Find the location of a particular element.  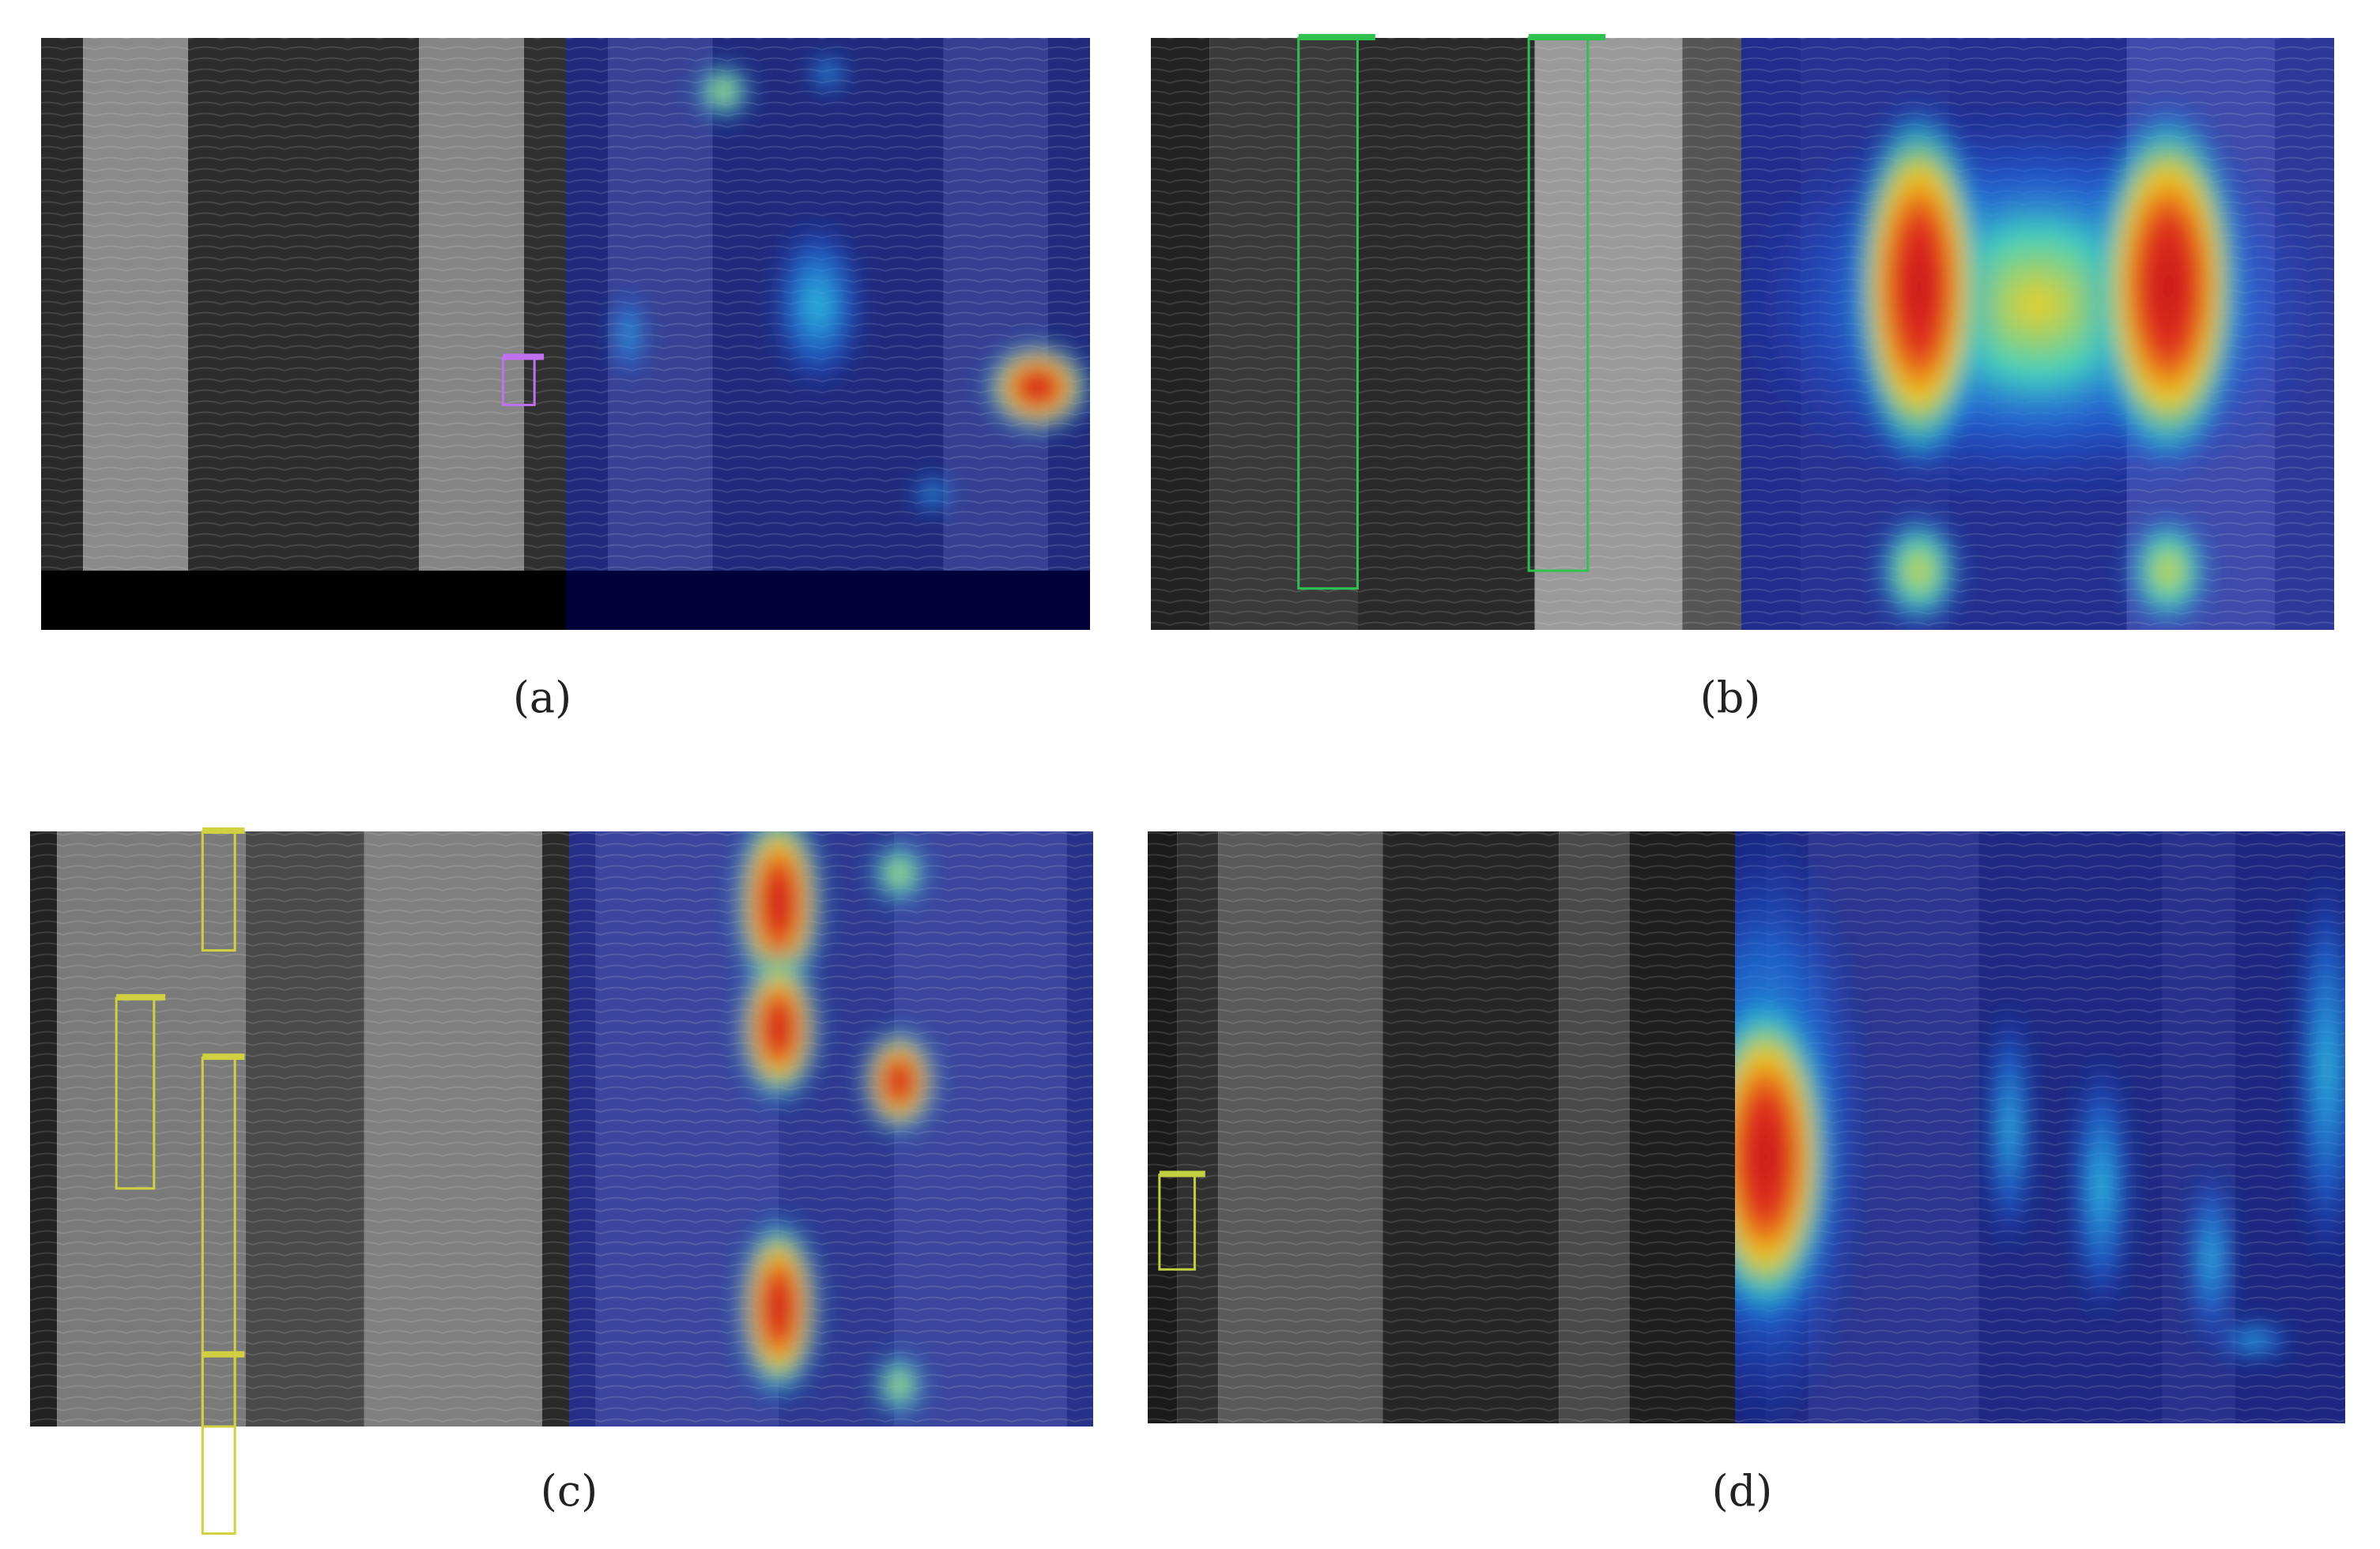

caption: (c) is located at coordinates (569, 1491).